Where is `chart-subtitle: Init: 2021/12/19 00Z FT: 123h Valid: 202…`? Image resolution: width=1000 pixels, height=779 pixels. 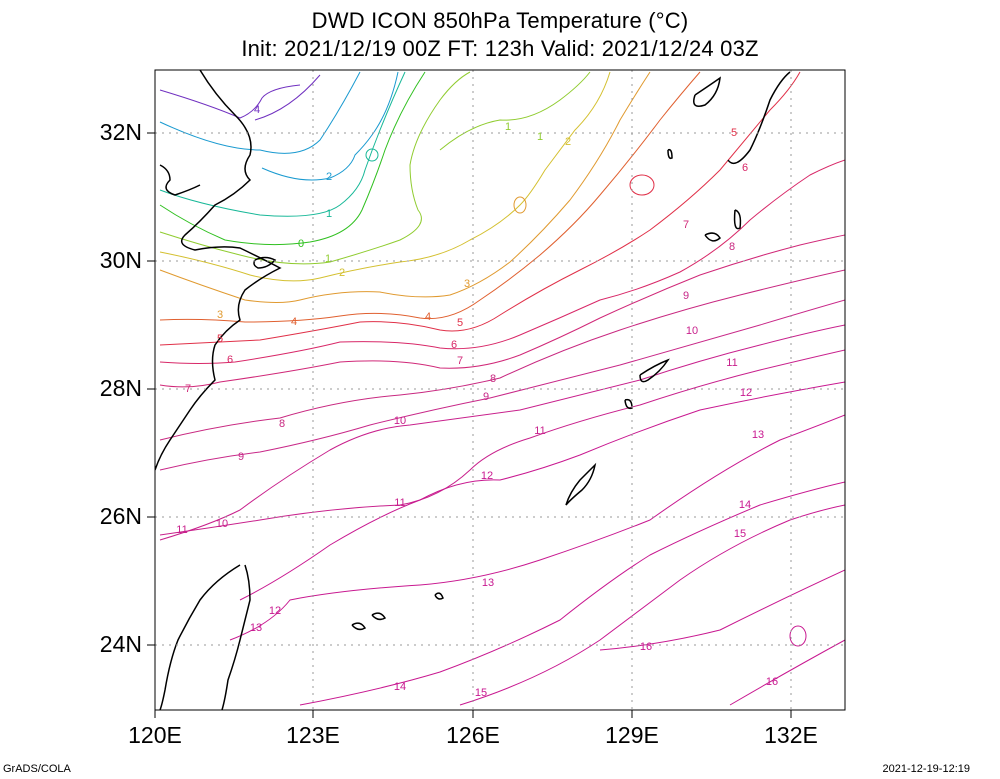
chart-subtitle: Init: 2021/12/19 00Z FT: 123h Valid: 202… is located at coordinates (500, 48).